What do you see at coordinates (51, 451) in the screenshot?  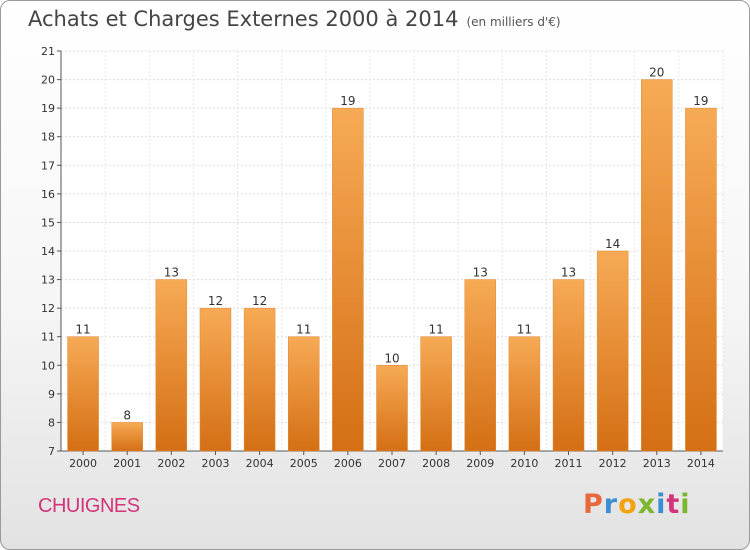 I see `y-tick-label: 7` at bounding box center [51, 451].